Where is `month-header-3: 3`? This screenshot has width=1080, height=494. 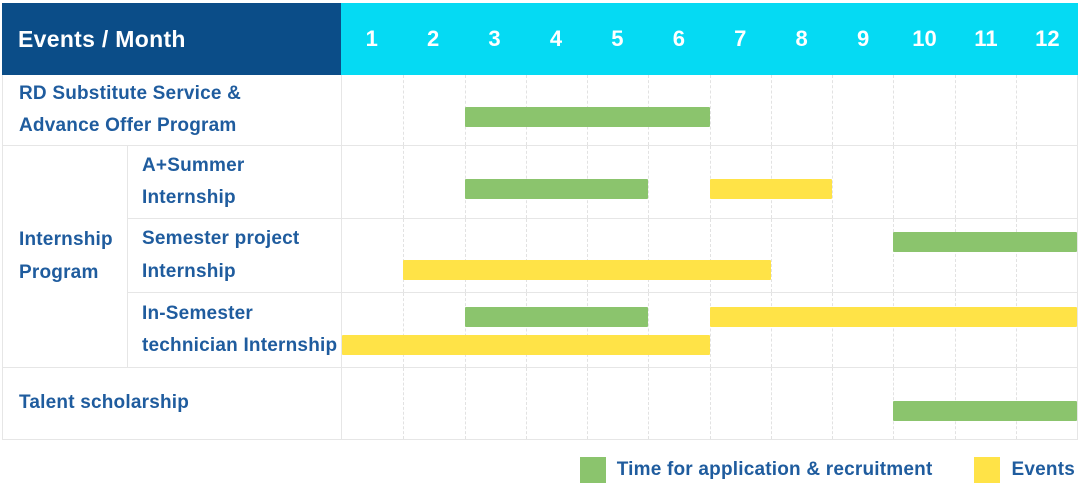
month-header-3: 3 is located at coordinates (494, 38).